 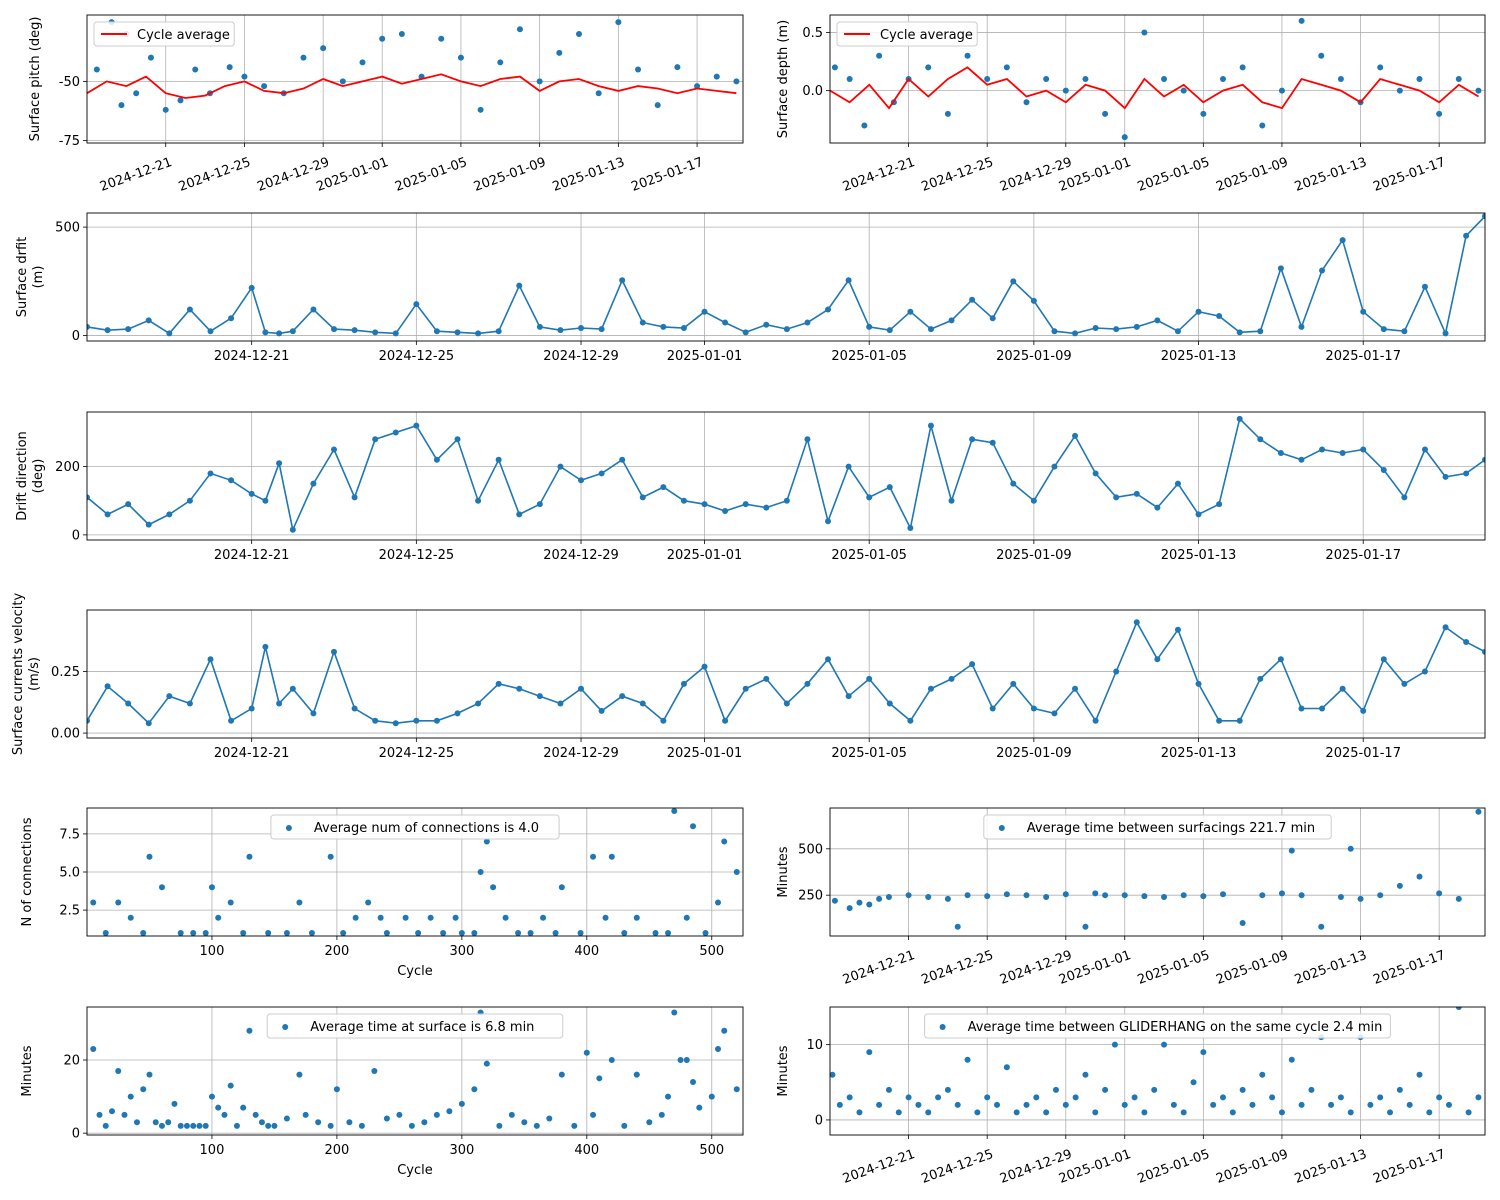 I want to click on y-tick-label: 0.00, so click(x=65, y=734).